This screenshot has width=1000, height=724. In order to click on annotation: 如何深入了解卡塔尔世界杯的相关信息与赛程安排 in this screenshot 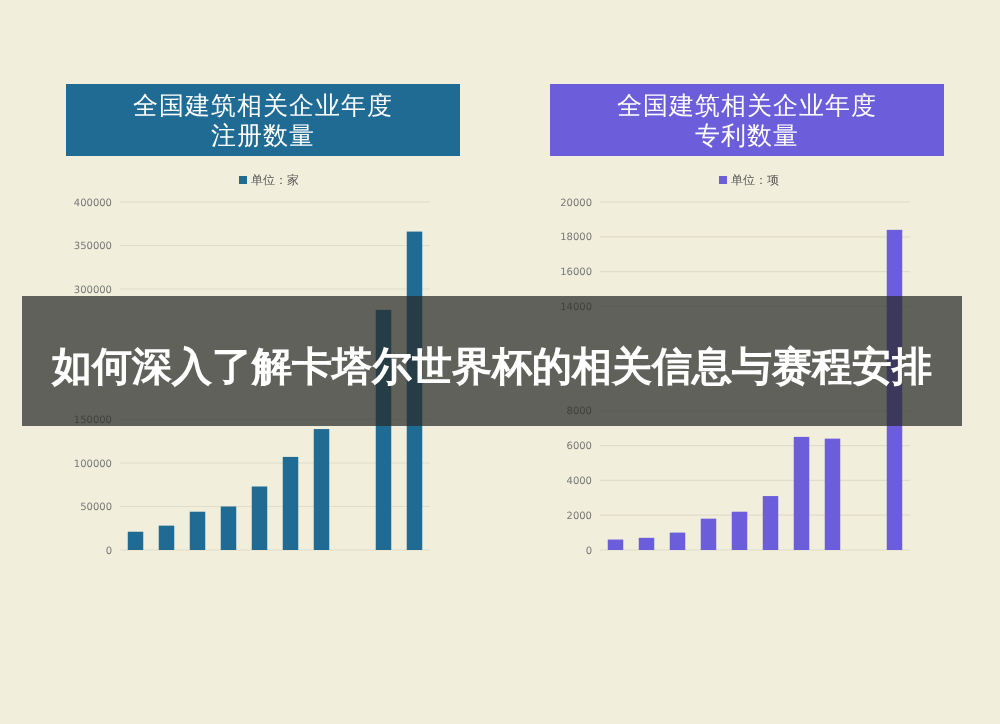, I will do `click(491, 366)`.